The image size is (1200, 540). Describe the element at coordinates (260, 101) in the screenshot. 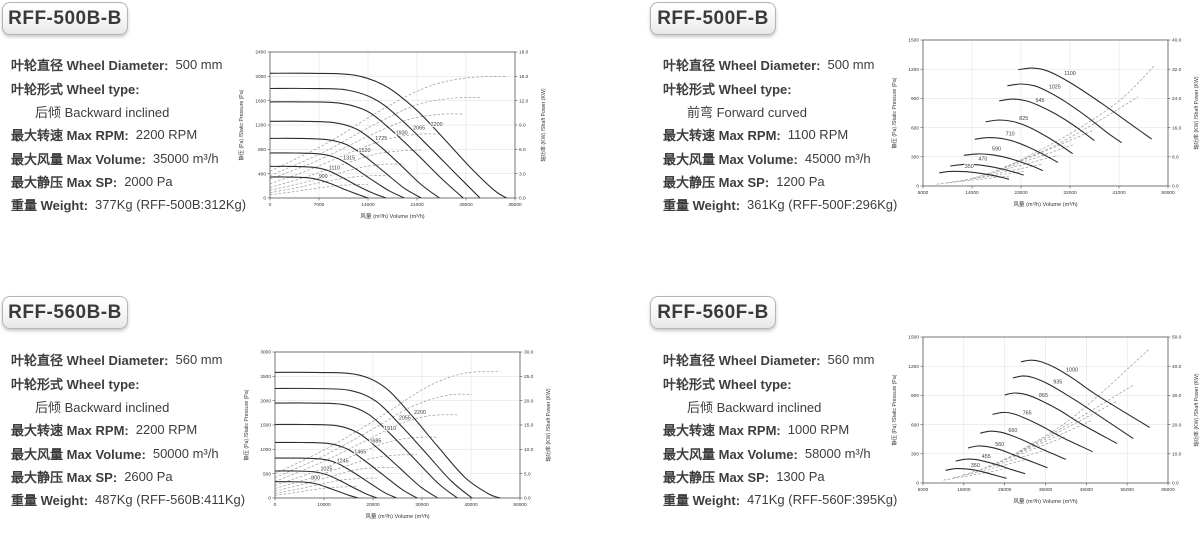

I see `svg-text: 1600` at that location.